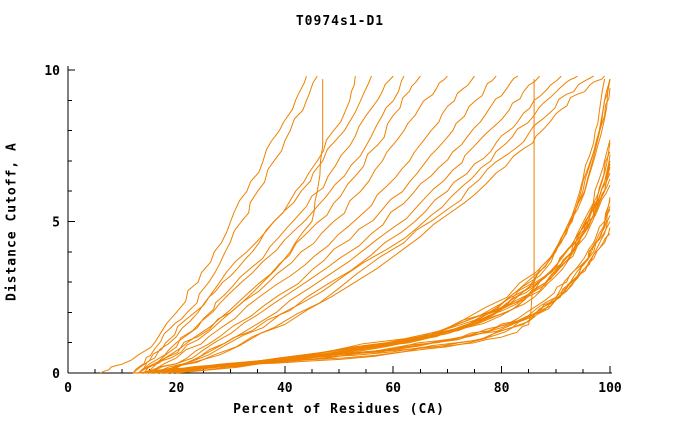 Image resolution: width=680 pixels, height=440 pixels. Describe the element at coordinates (339, 409) in the screenshot. I see `x-axis-label: Percent of Residues (CA)` at that location.